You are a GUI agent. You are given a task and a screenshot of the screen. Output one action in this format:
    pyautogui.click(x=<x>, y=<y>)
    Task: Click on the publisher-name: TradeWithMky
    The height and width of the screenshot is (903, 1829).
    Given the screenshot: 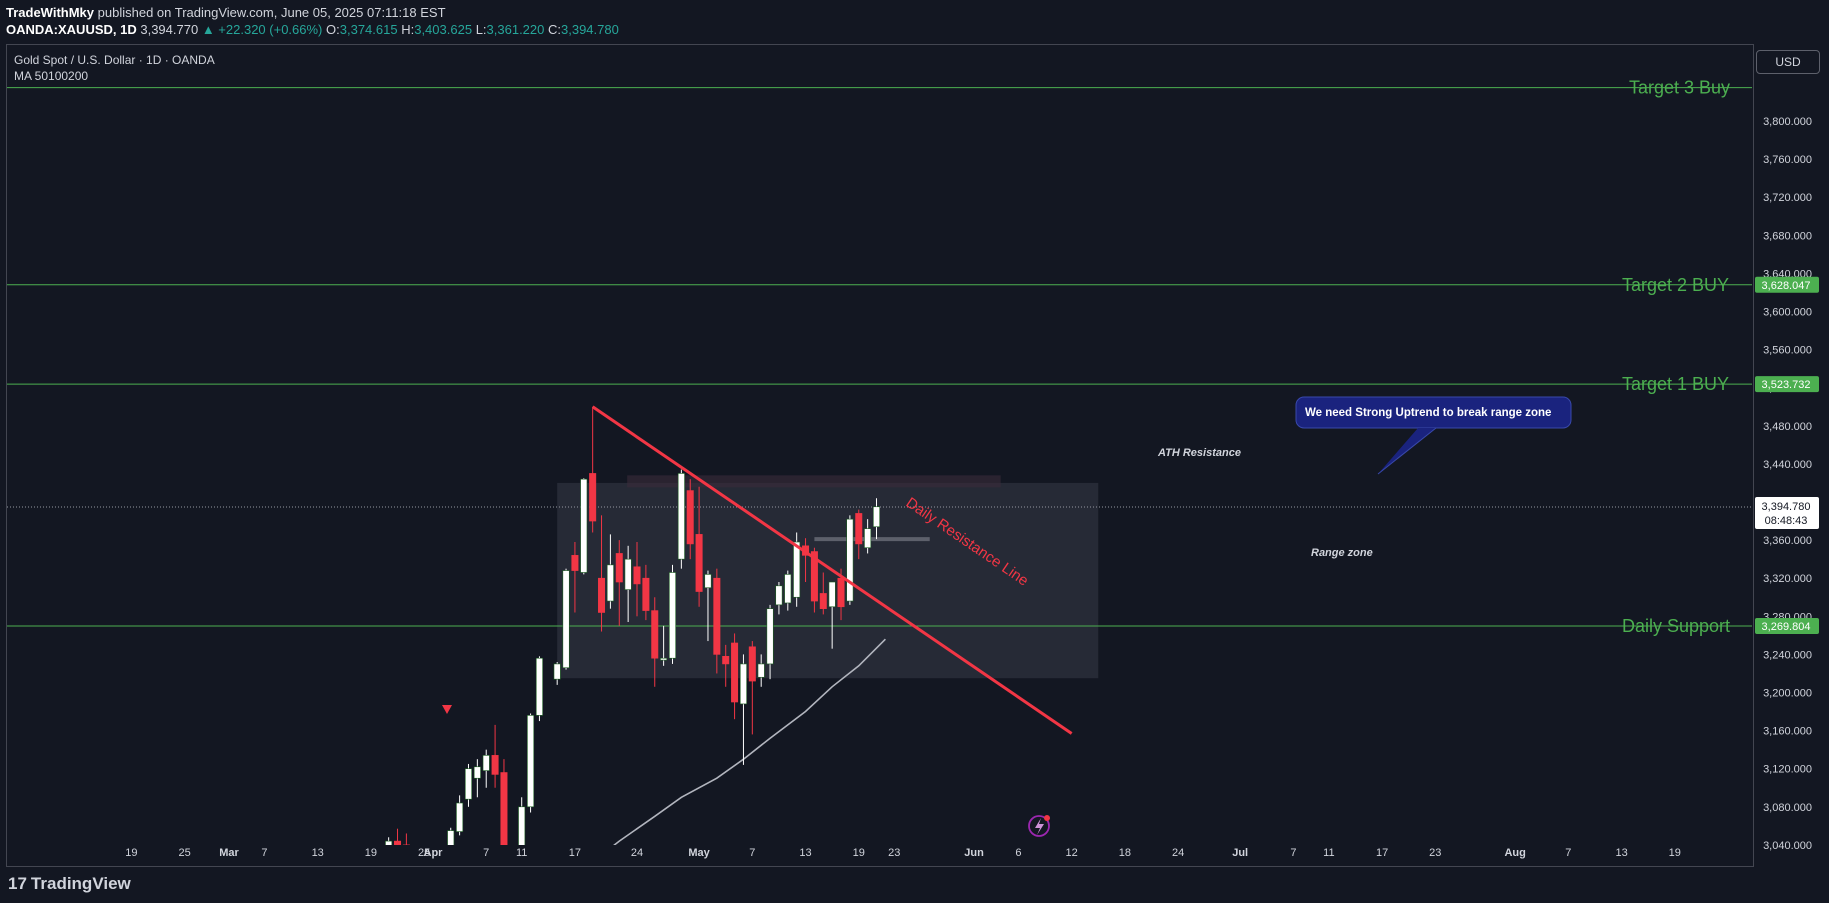 What is the action you would take?
    pyautogui.click(x=50, y=12)
    